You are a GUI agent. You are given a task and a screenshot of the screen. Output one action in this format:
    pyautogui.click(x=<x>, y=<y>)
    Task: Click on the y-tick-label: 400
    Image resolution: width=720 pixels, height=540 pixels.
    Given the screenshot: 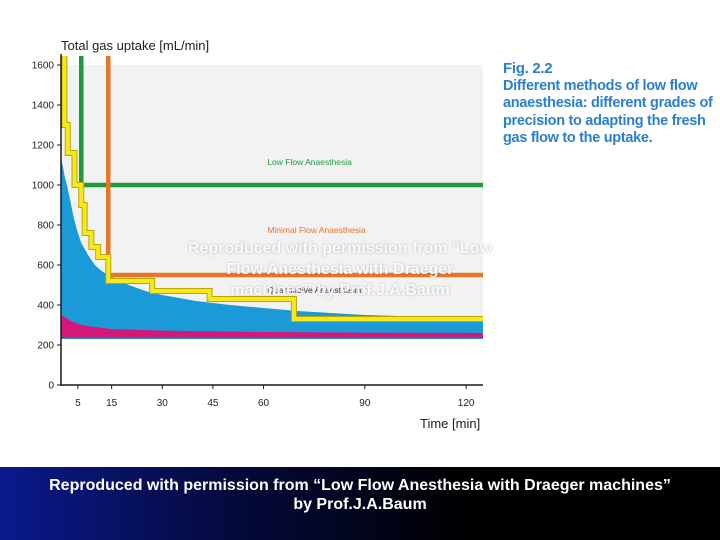 What is the action you would take?
    pyautogui.click(x=45, y=306)
    